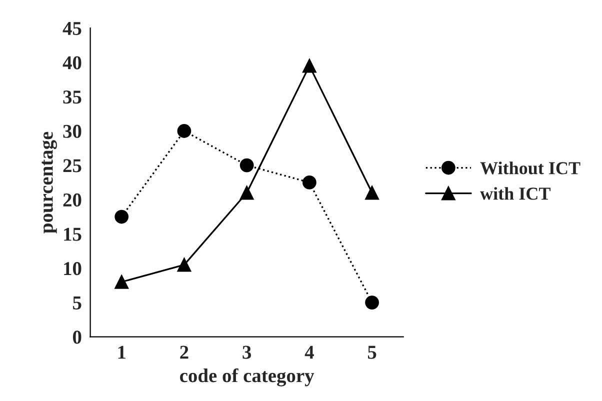 The width and height of the screenshot is (602, 401). What do you see at coordinates (72, 200) in the screenshot?
I see `y-tick-label: 20` at bounding box center [72, 200].